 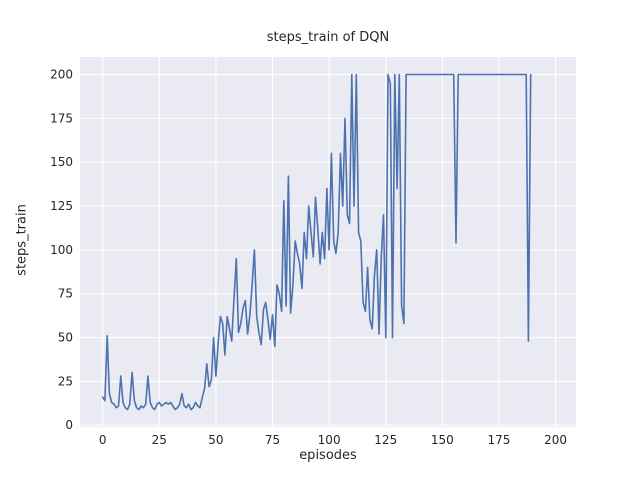 I want to click on y-tick-label: 50, so click(x=65, y=338).